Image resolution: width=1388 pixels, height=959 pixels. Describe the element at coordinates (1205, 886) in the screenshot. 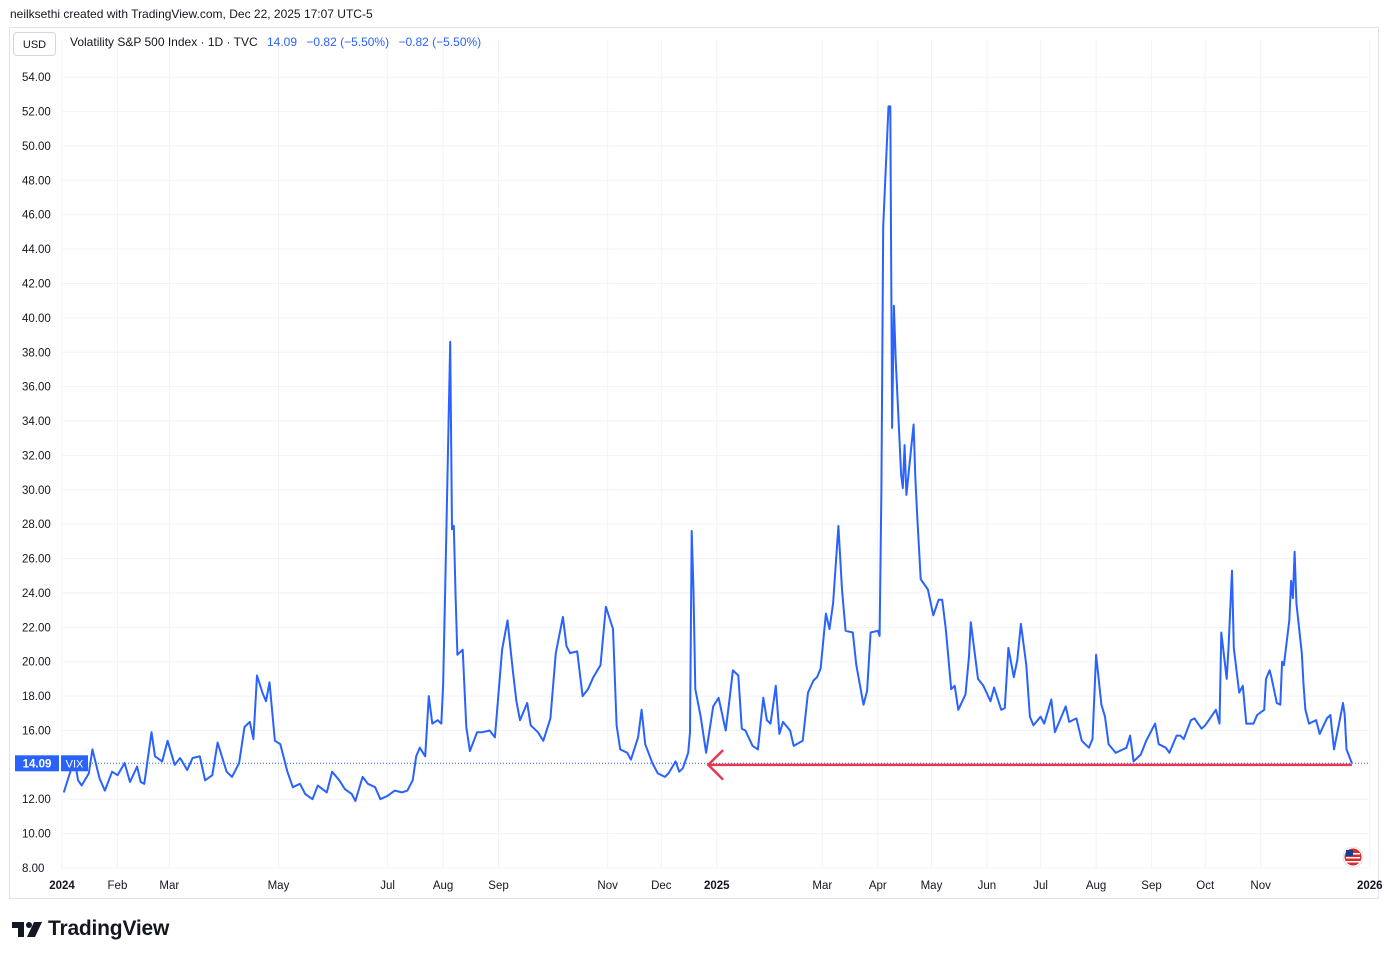

I see `x-tick-label: Oct` at that location.